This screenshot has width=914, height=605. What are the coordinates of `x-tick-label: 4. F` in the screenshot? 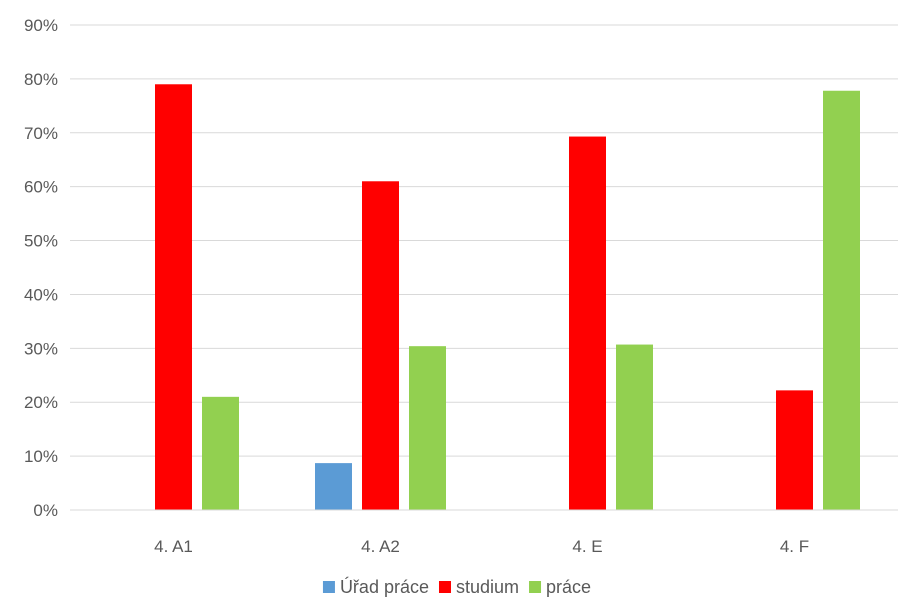 It's located at (794, 546).